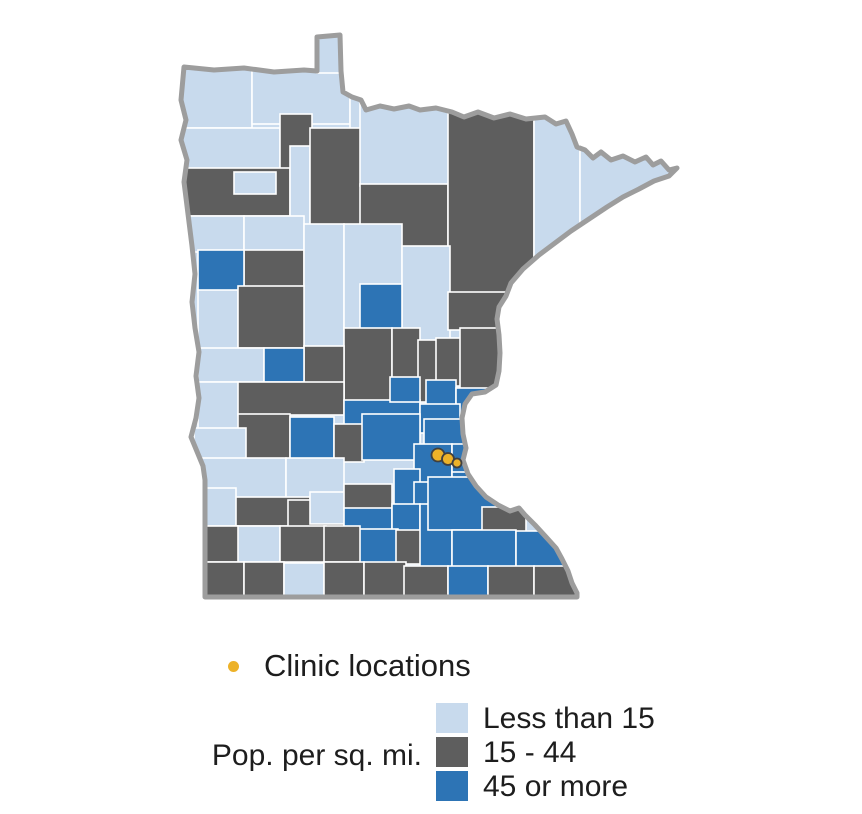 The width and height of the screenshot is (862, 814). I want to click on density-legend-title: Pop. per sq. mi., so click(316, 755).